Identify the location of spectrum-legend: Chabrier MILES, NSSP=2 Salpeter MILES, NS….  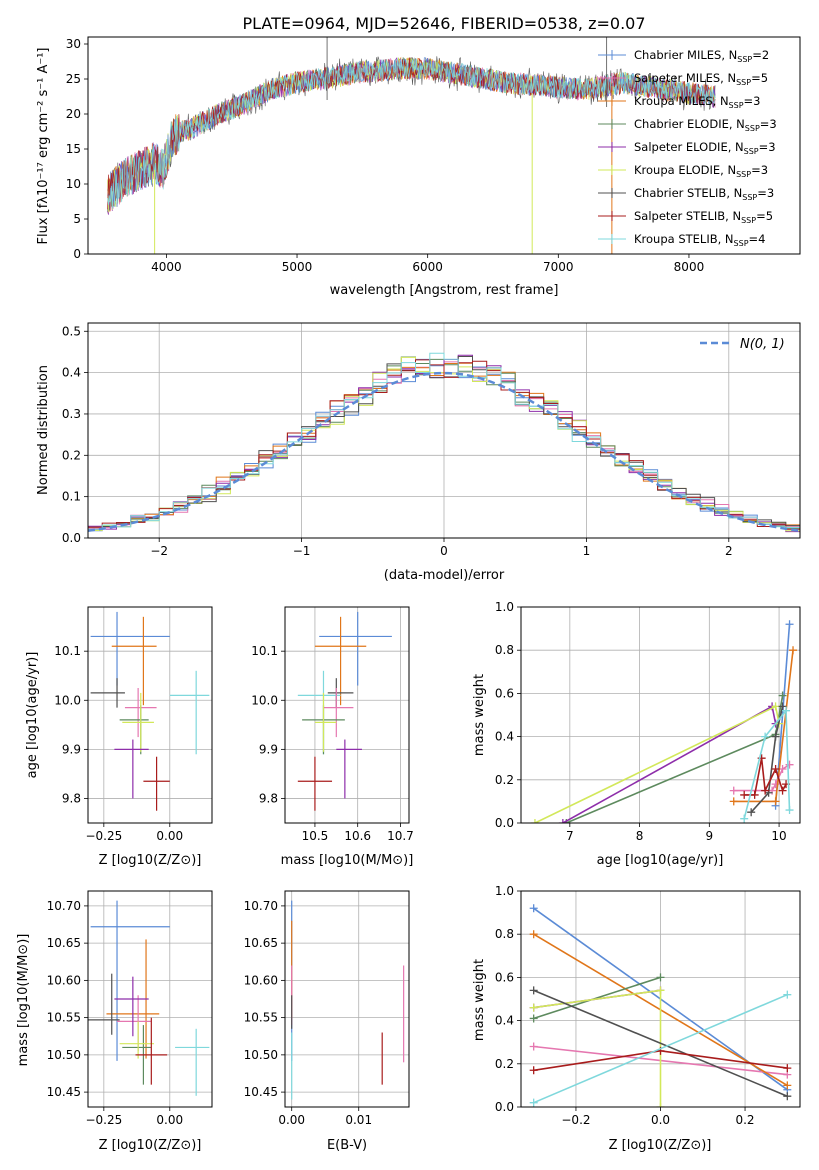
(687, 148).